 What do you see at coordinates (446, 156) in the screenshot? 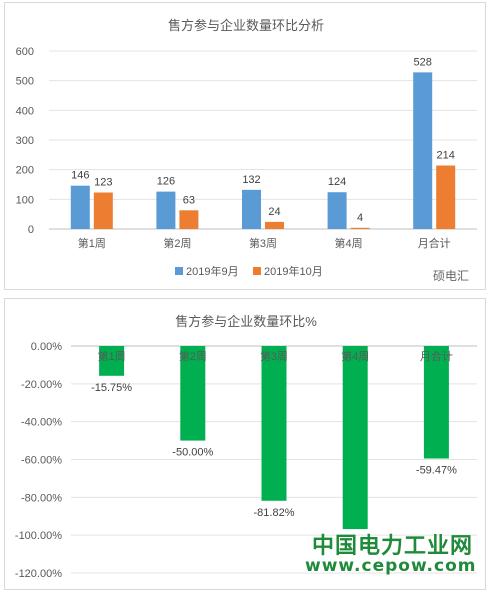
I see `data-label: 214` at bounding box center [446, 156].